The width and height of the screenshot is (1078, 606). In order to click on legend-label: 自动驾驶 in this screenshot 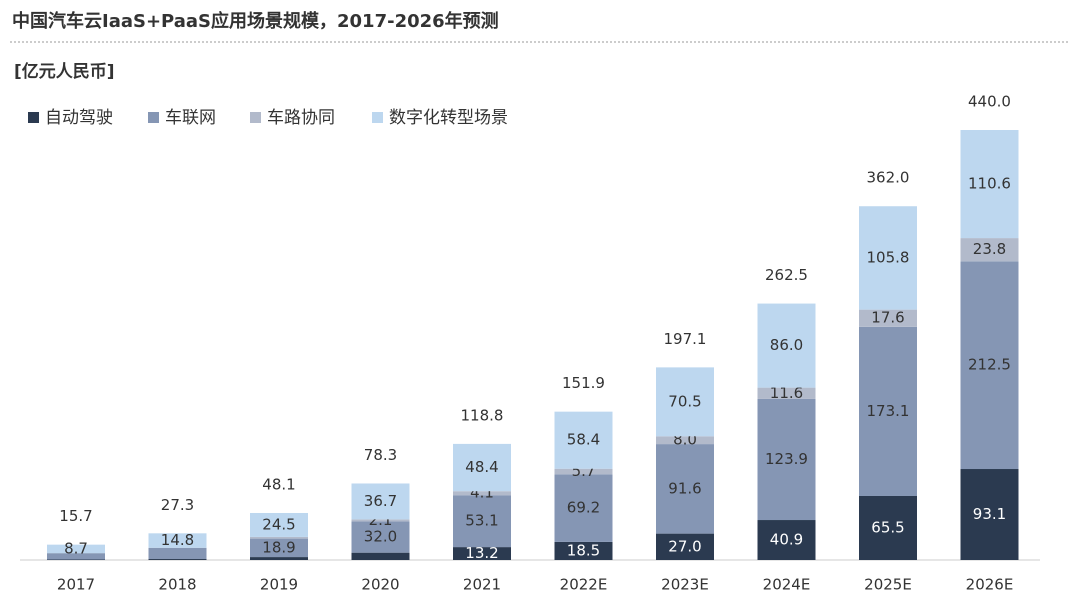, I will do `click(79, 118)`.